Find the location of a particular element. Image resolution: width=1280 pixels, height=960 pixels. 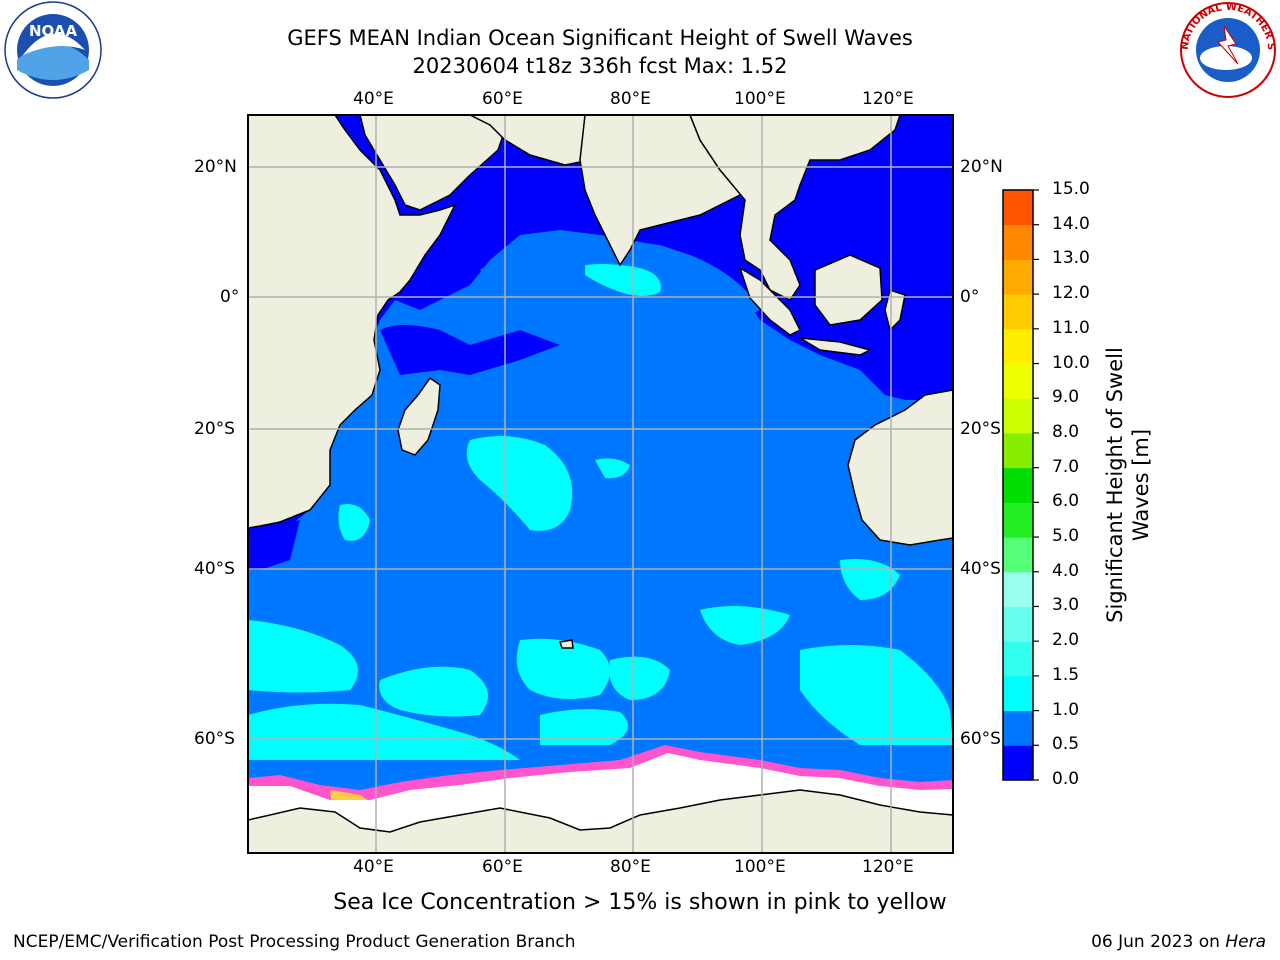

colorbar-tick-label: 0.5 is located at coordinates (1066, 744).